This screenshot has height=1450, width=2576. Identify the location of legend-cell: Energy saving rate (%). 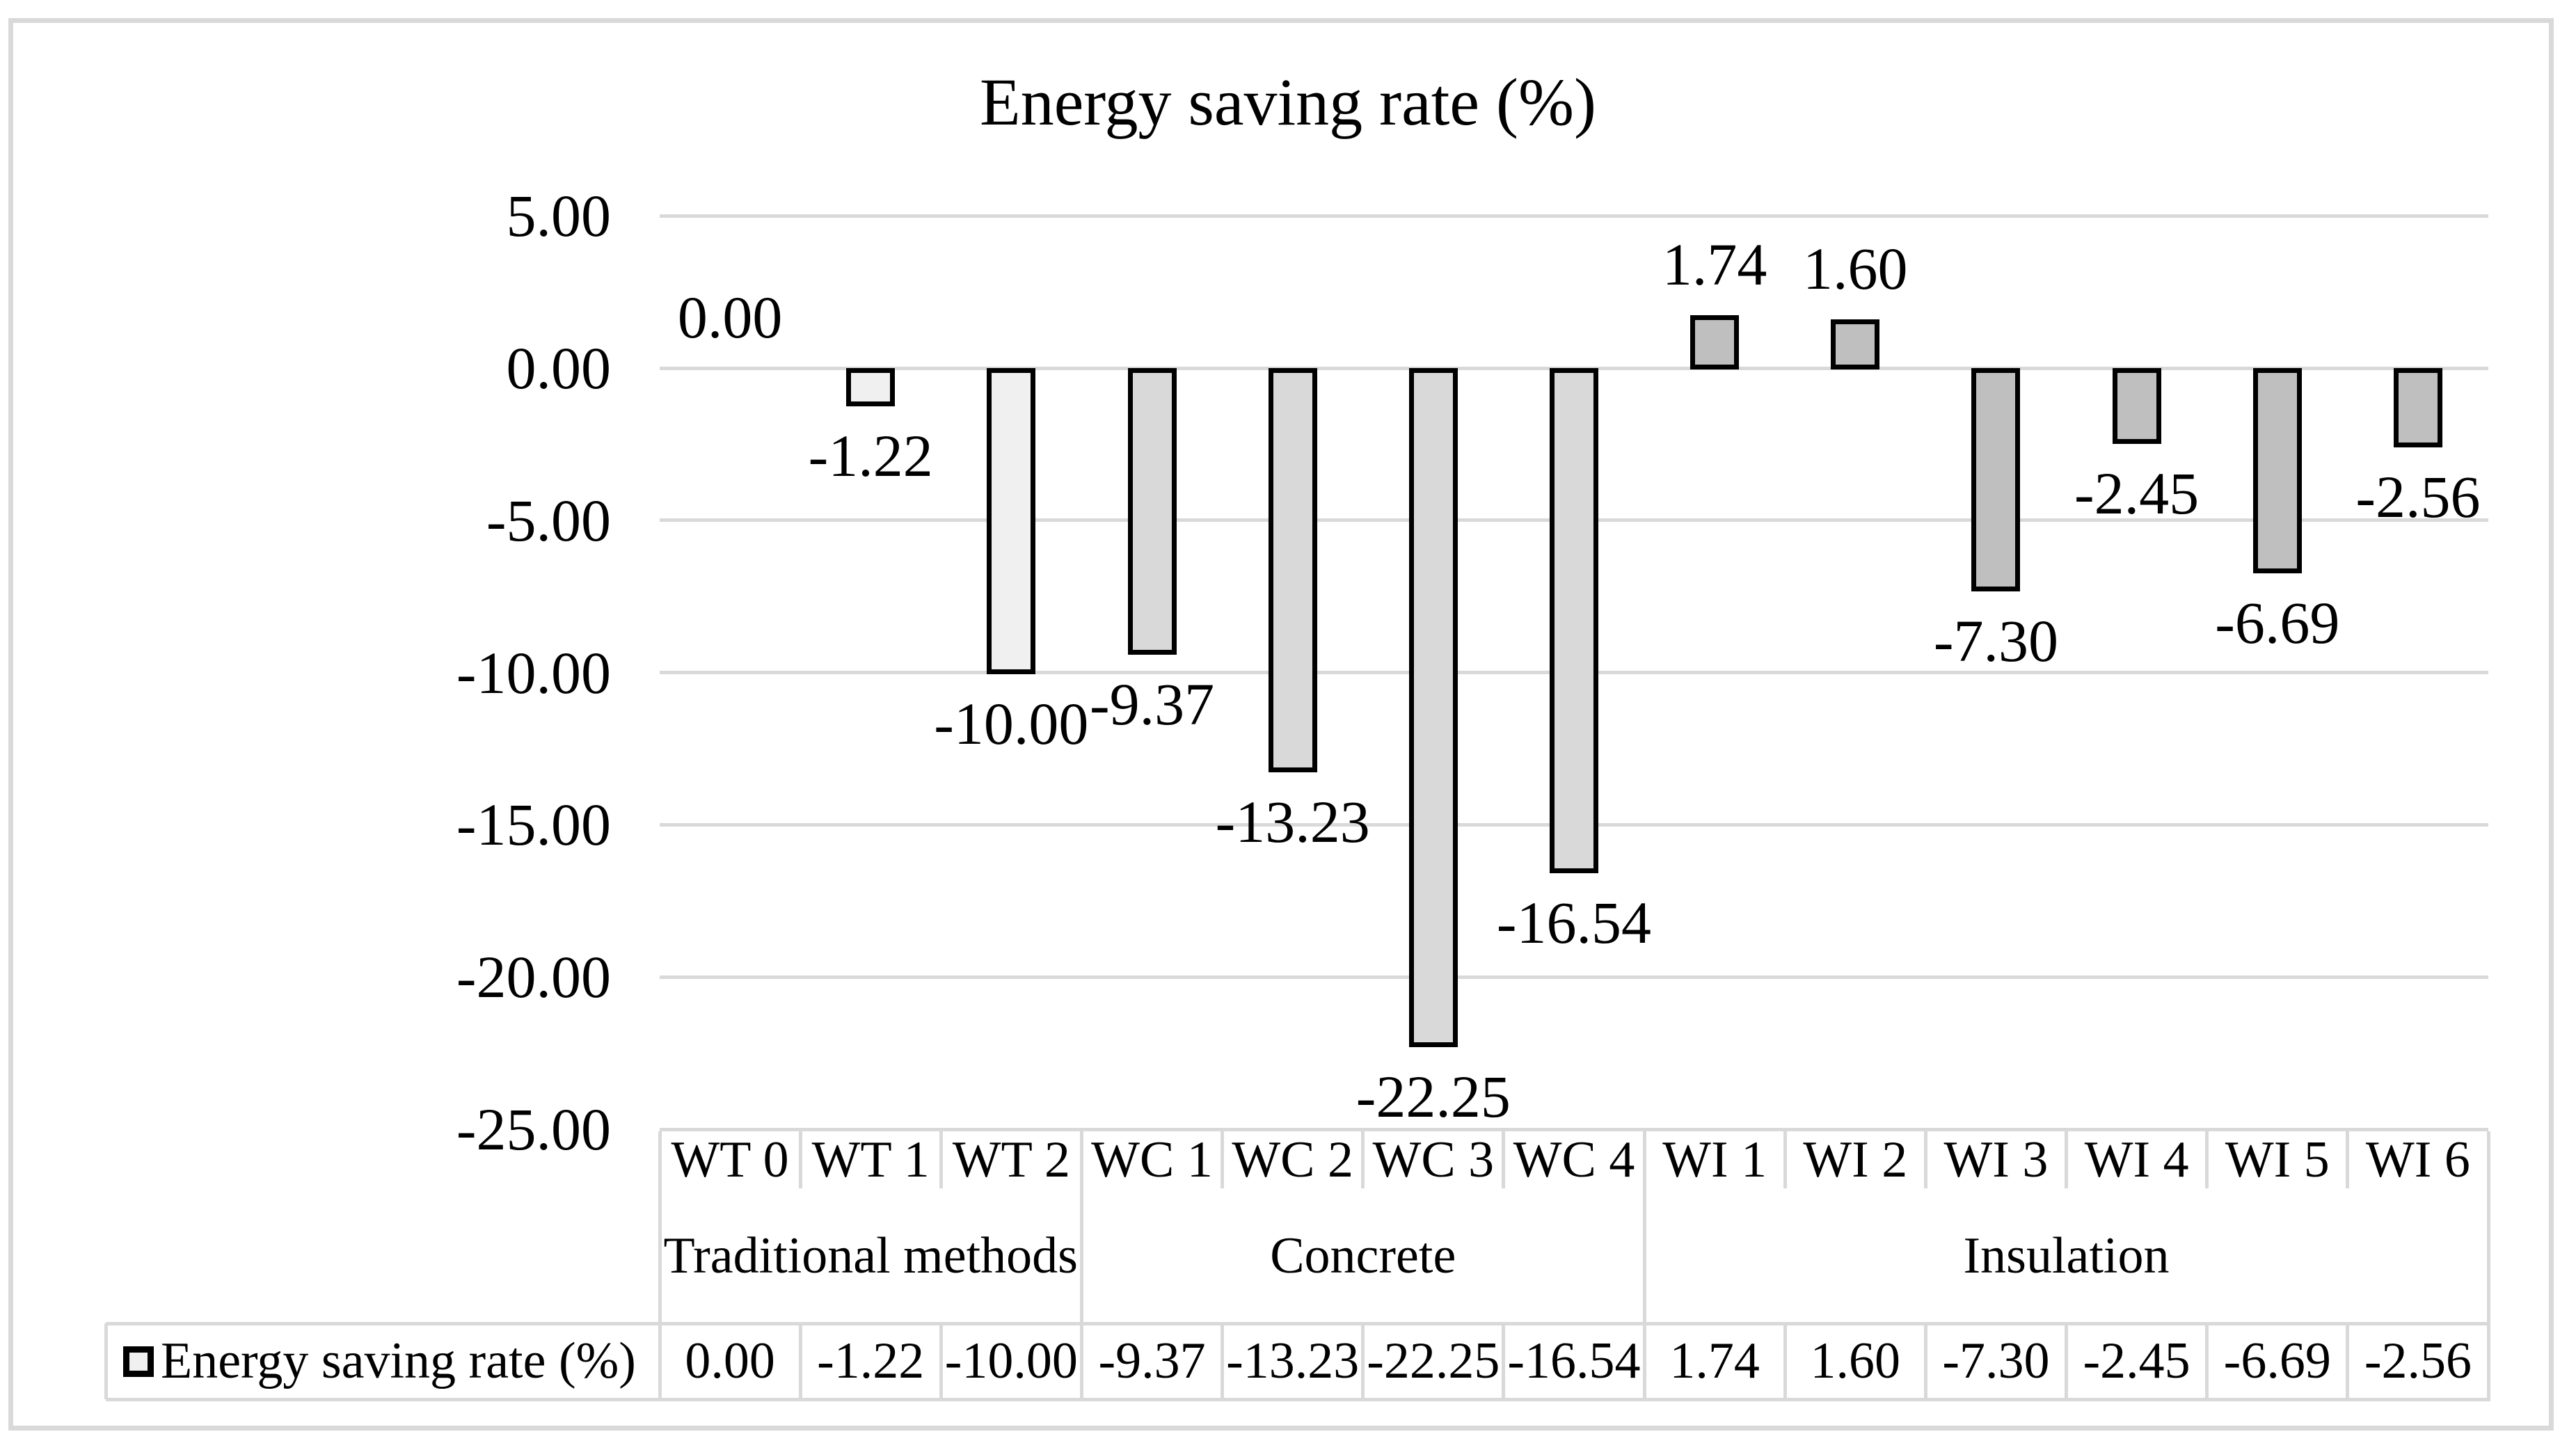
(382, 1361).